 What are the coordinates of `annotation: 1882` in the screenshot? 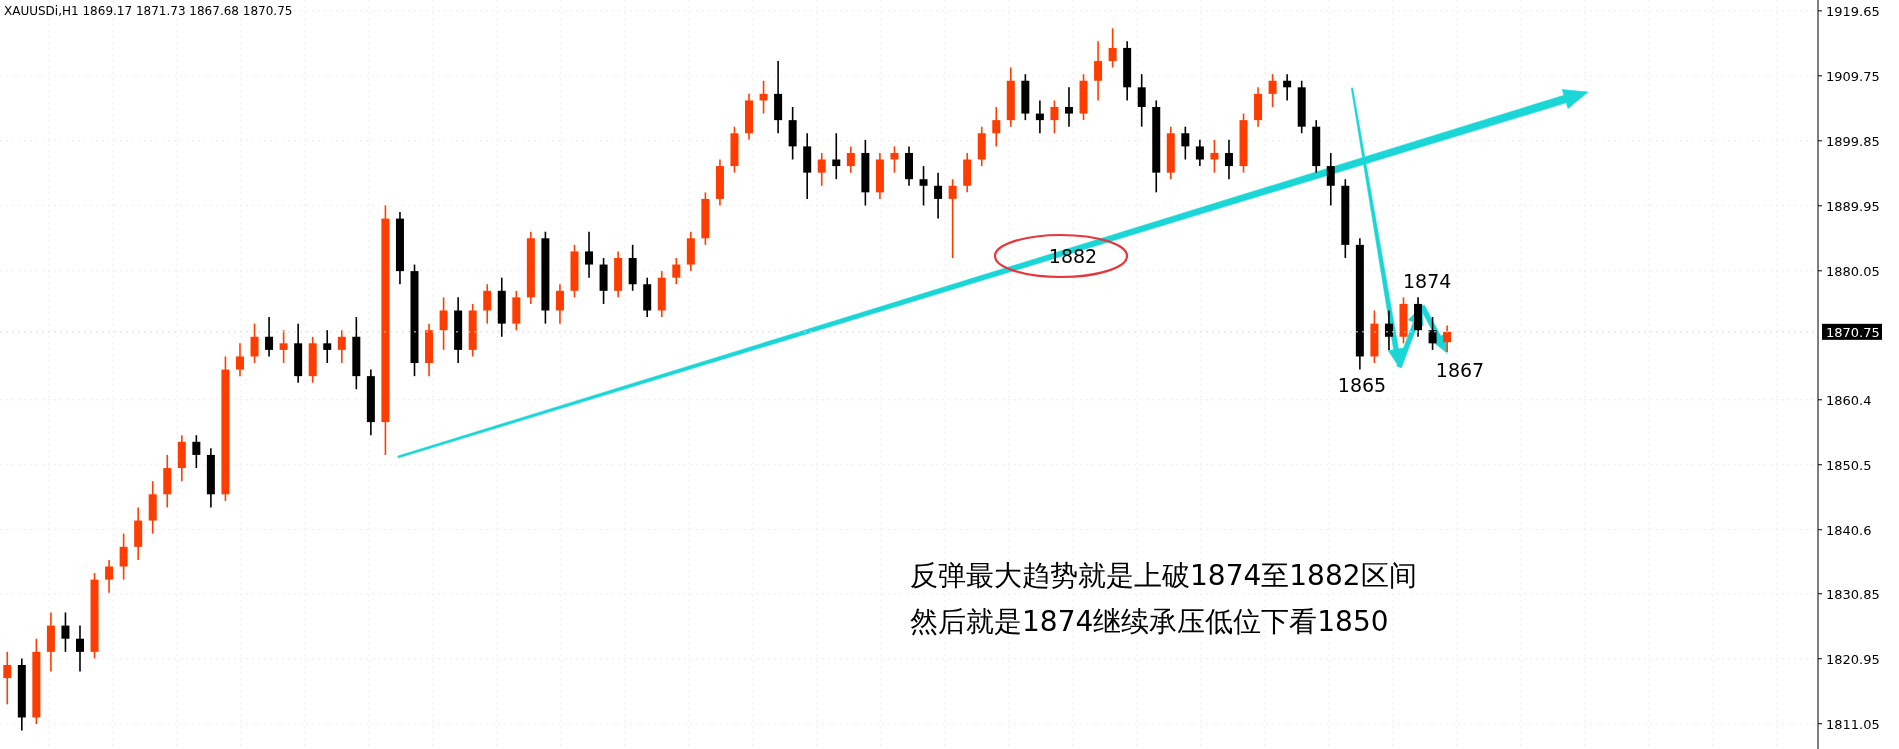 It's located at (1073, 256).